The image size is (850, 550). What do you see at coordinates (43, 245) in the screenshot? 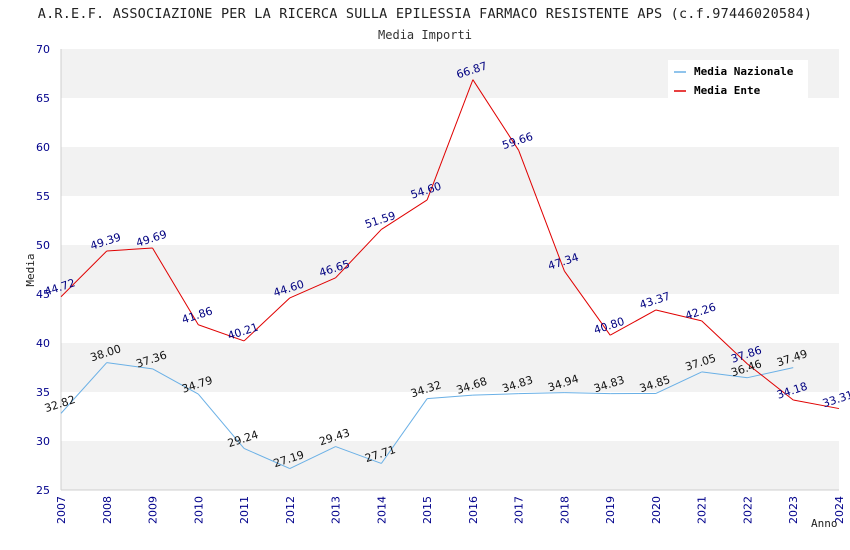
I see `y-tick-label: 50` at bounding box center [43, 245].